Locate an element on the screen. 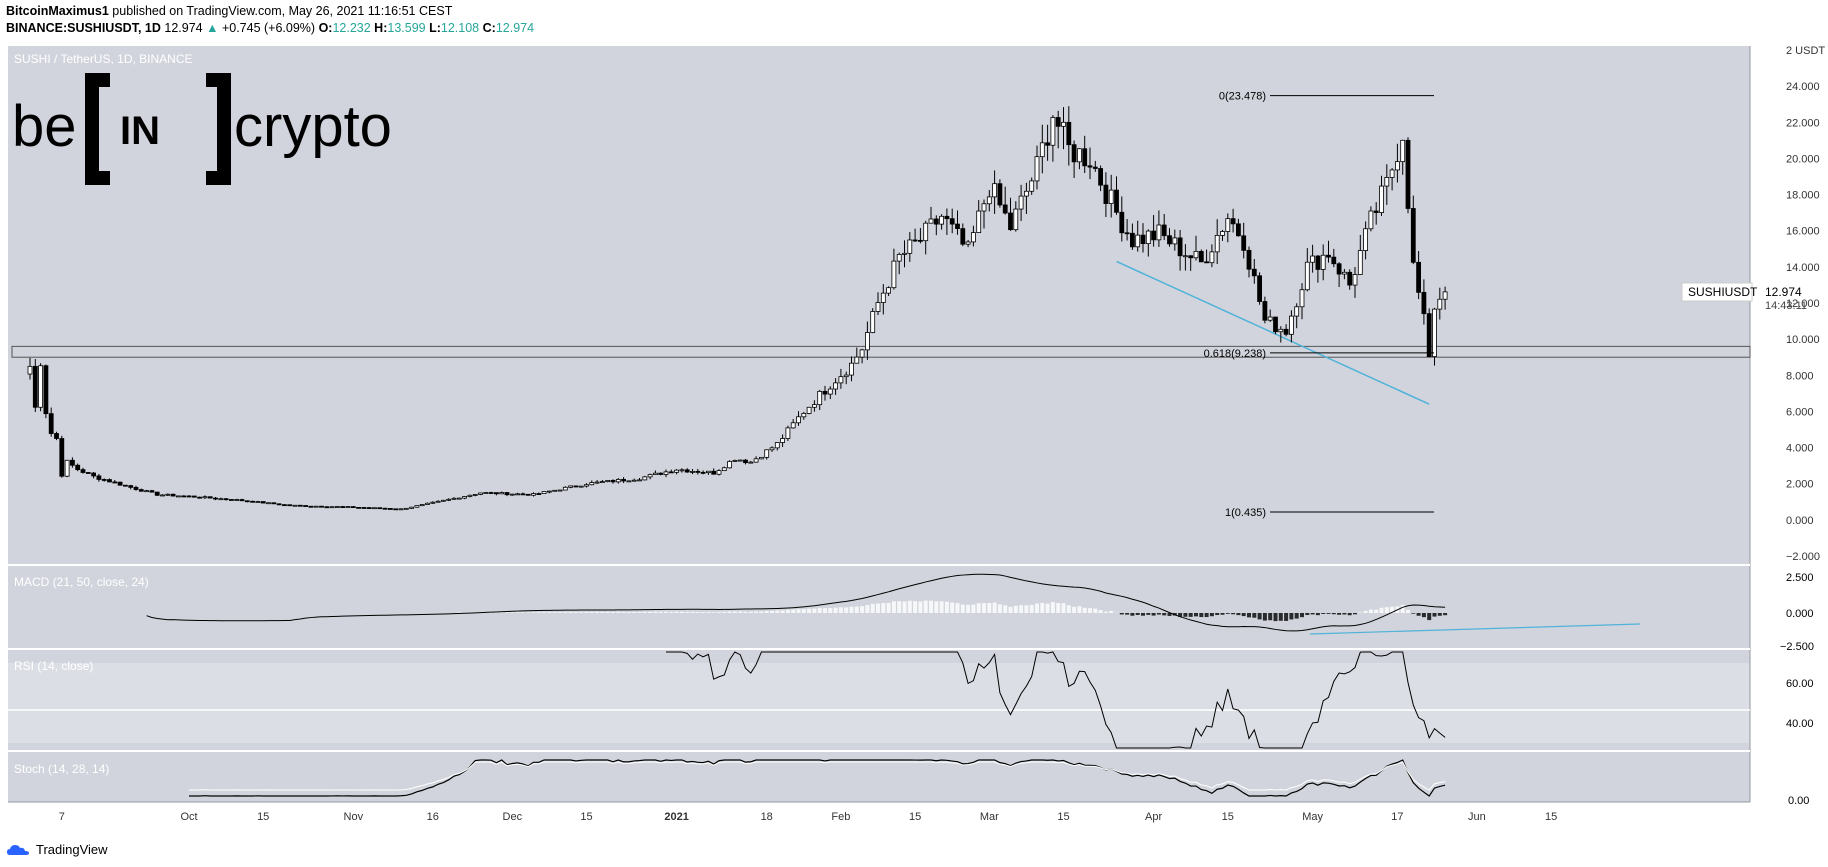 The height and width of the screenshot is (867, 1828). time-tick-label: 15 is located at coordinates (1551, 817).